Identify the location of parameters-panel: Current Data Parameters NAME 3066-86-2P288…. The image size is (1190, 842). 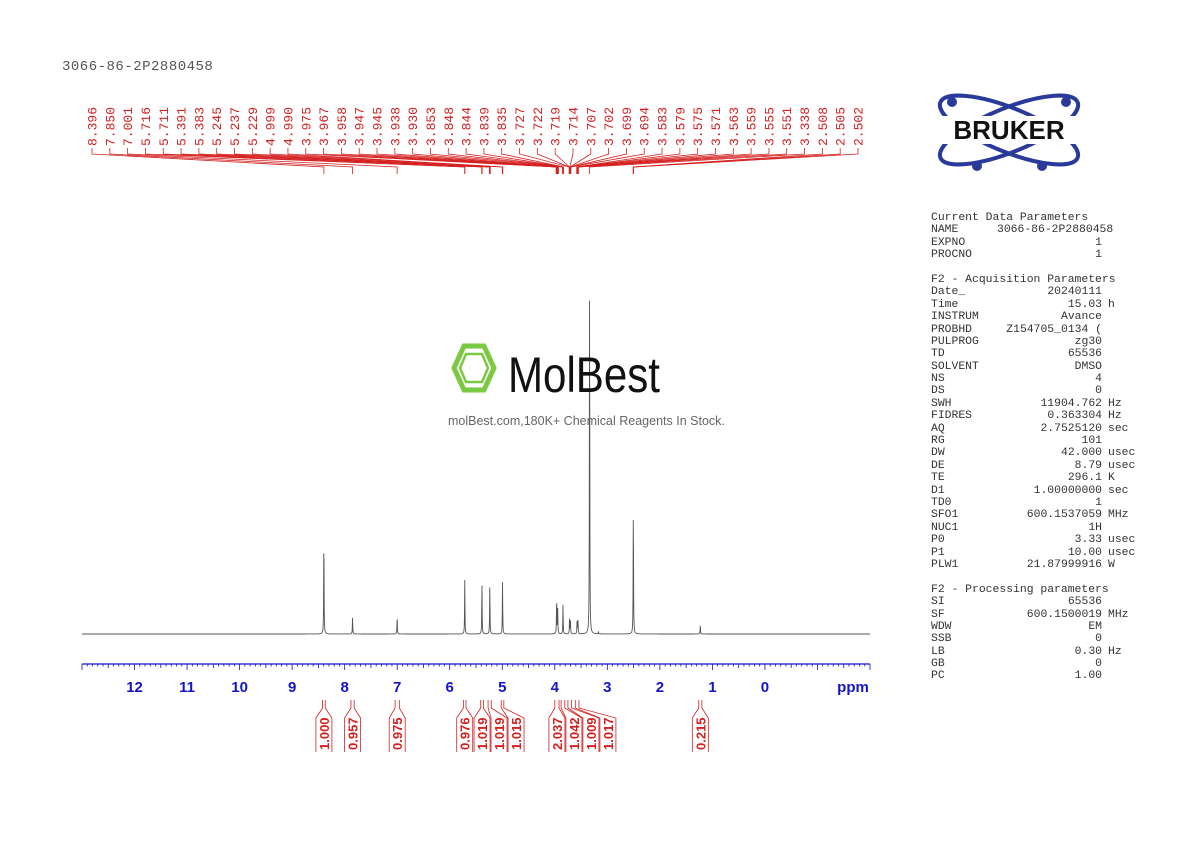
(1033, 447).